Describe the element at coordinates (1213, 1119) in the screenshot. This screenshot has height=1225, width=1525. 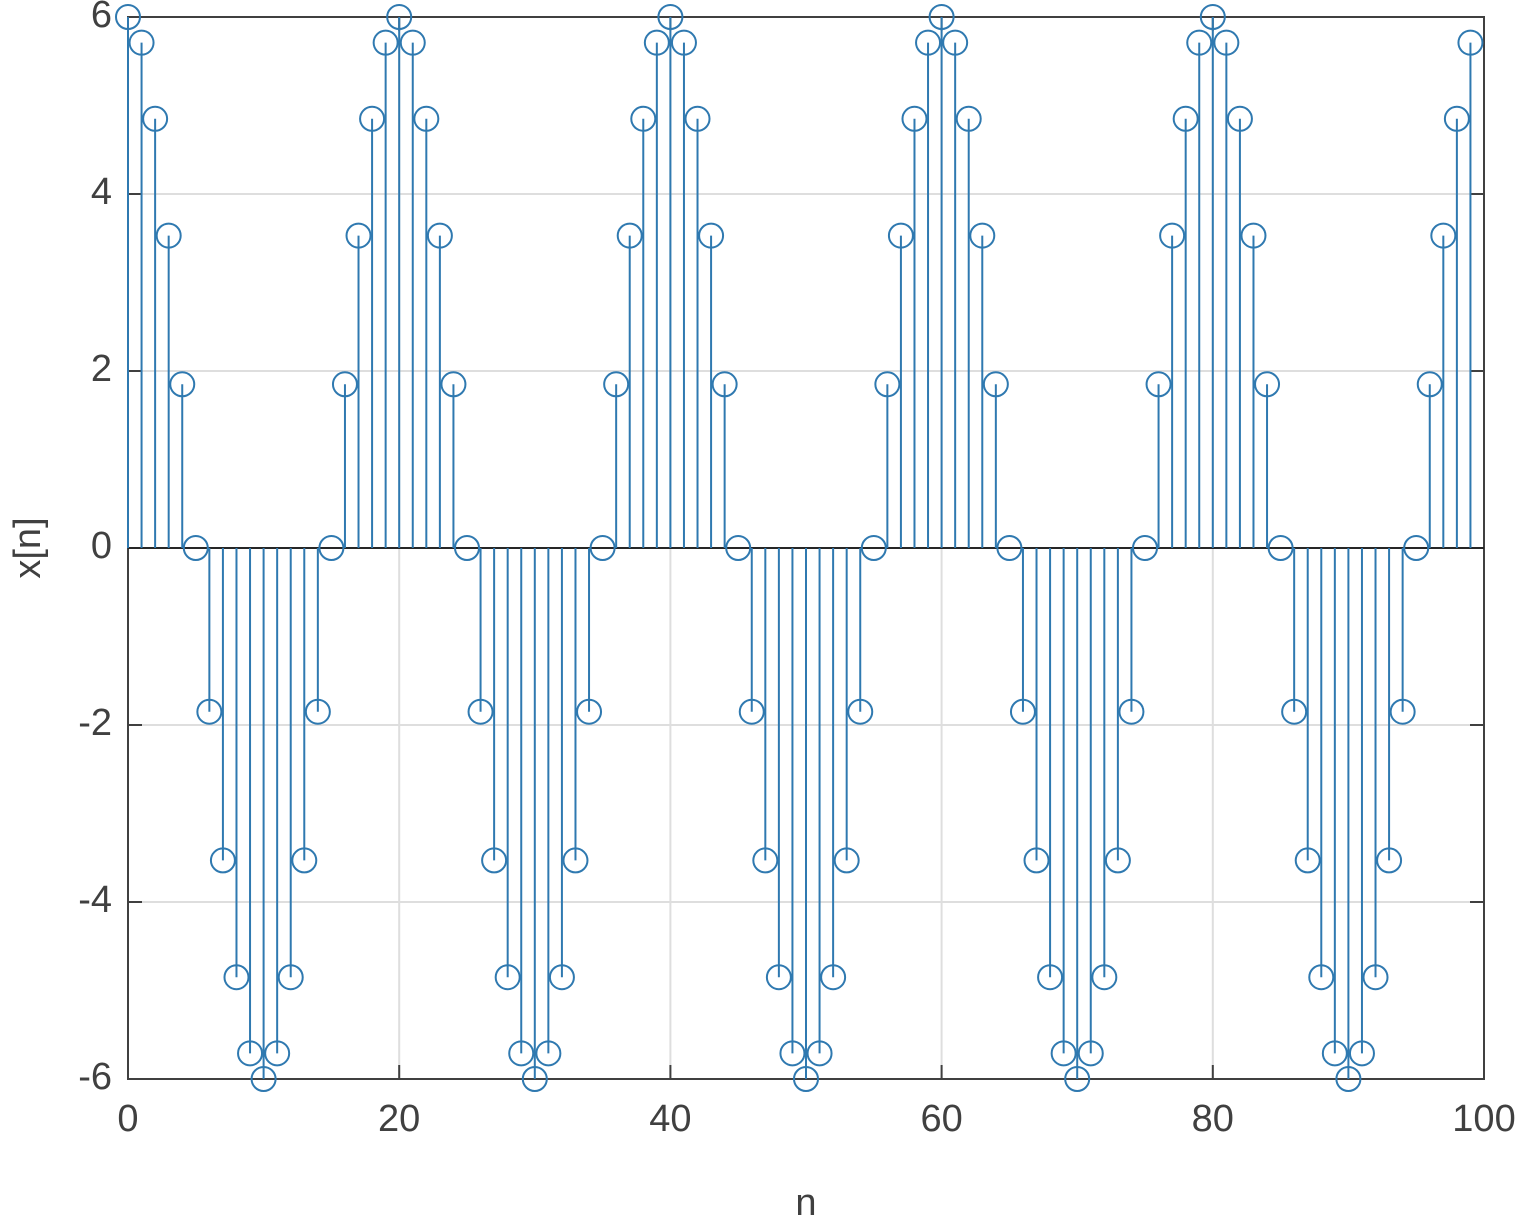
I see `x-tick-label: 80` at that location.